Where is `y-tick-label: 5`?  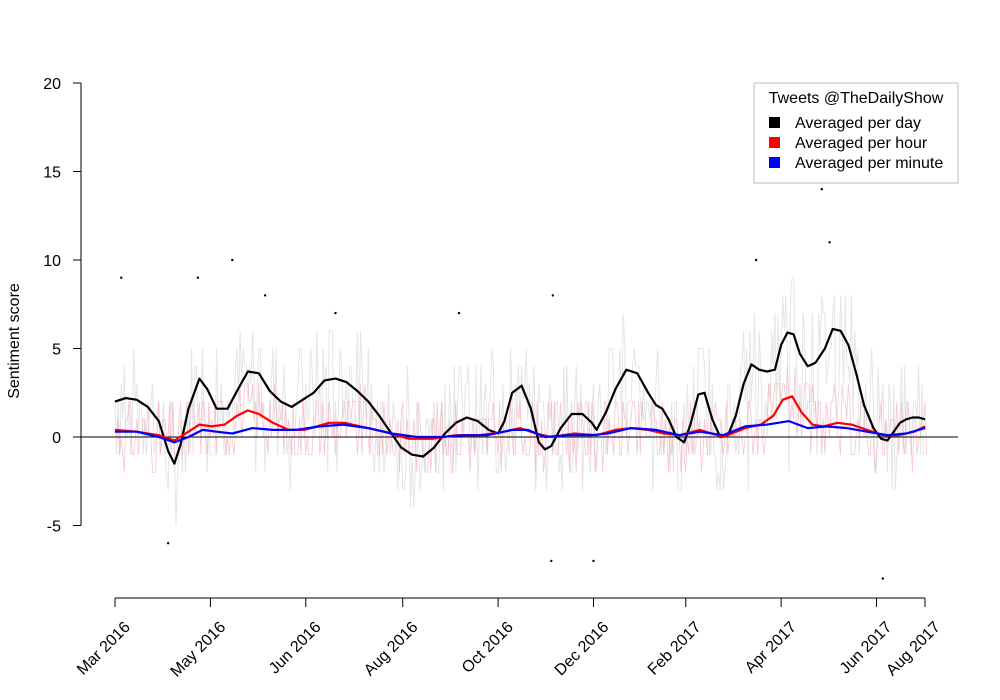
y-tick-label: 5 is located at coordinates (56, 350).